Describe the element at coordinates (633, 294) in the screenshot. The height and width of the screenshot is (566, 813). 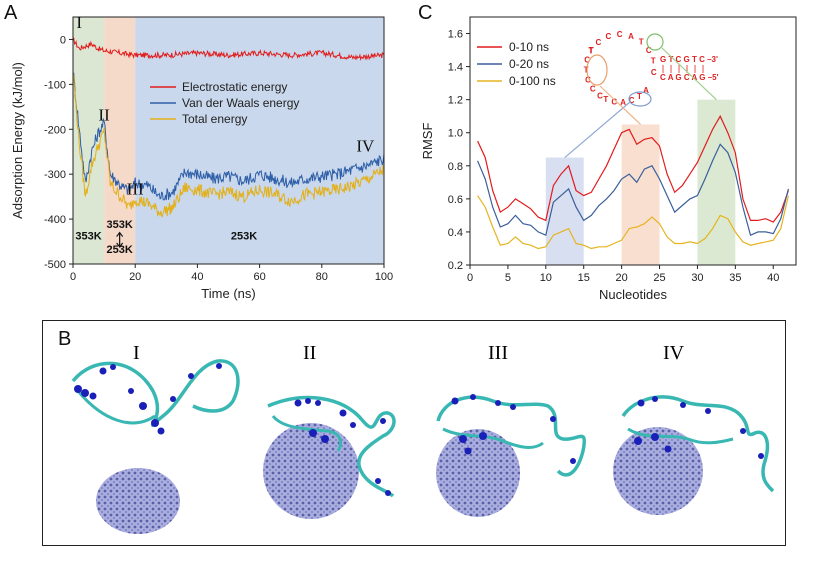
I see `x-axis-label: Nucleotides` at that location.